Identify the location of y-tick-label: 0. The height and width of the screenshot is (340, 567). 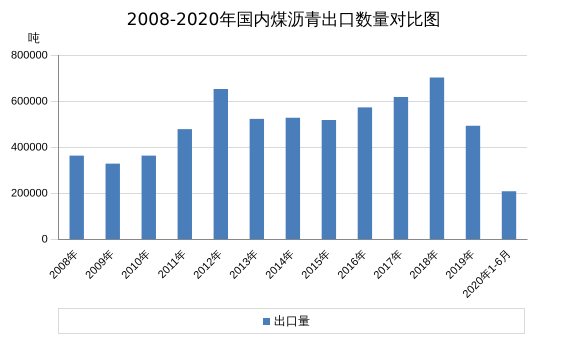
(45, 240).